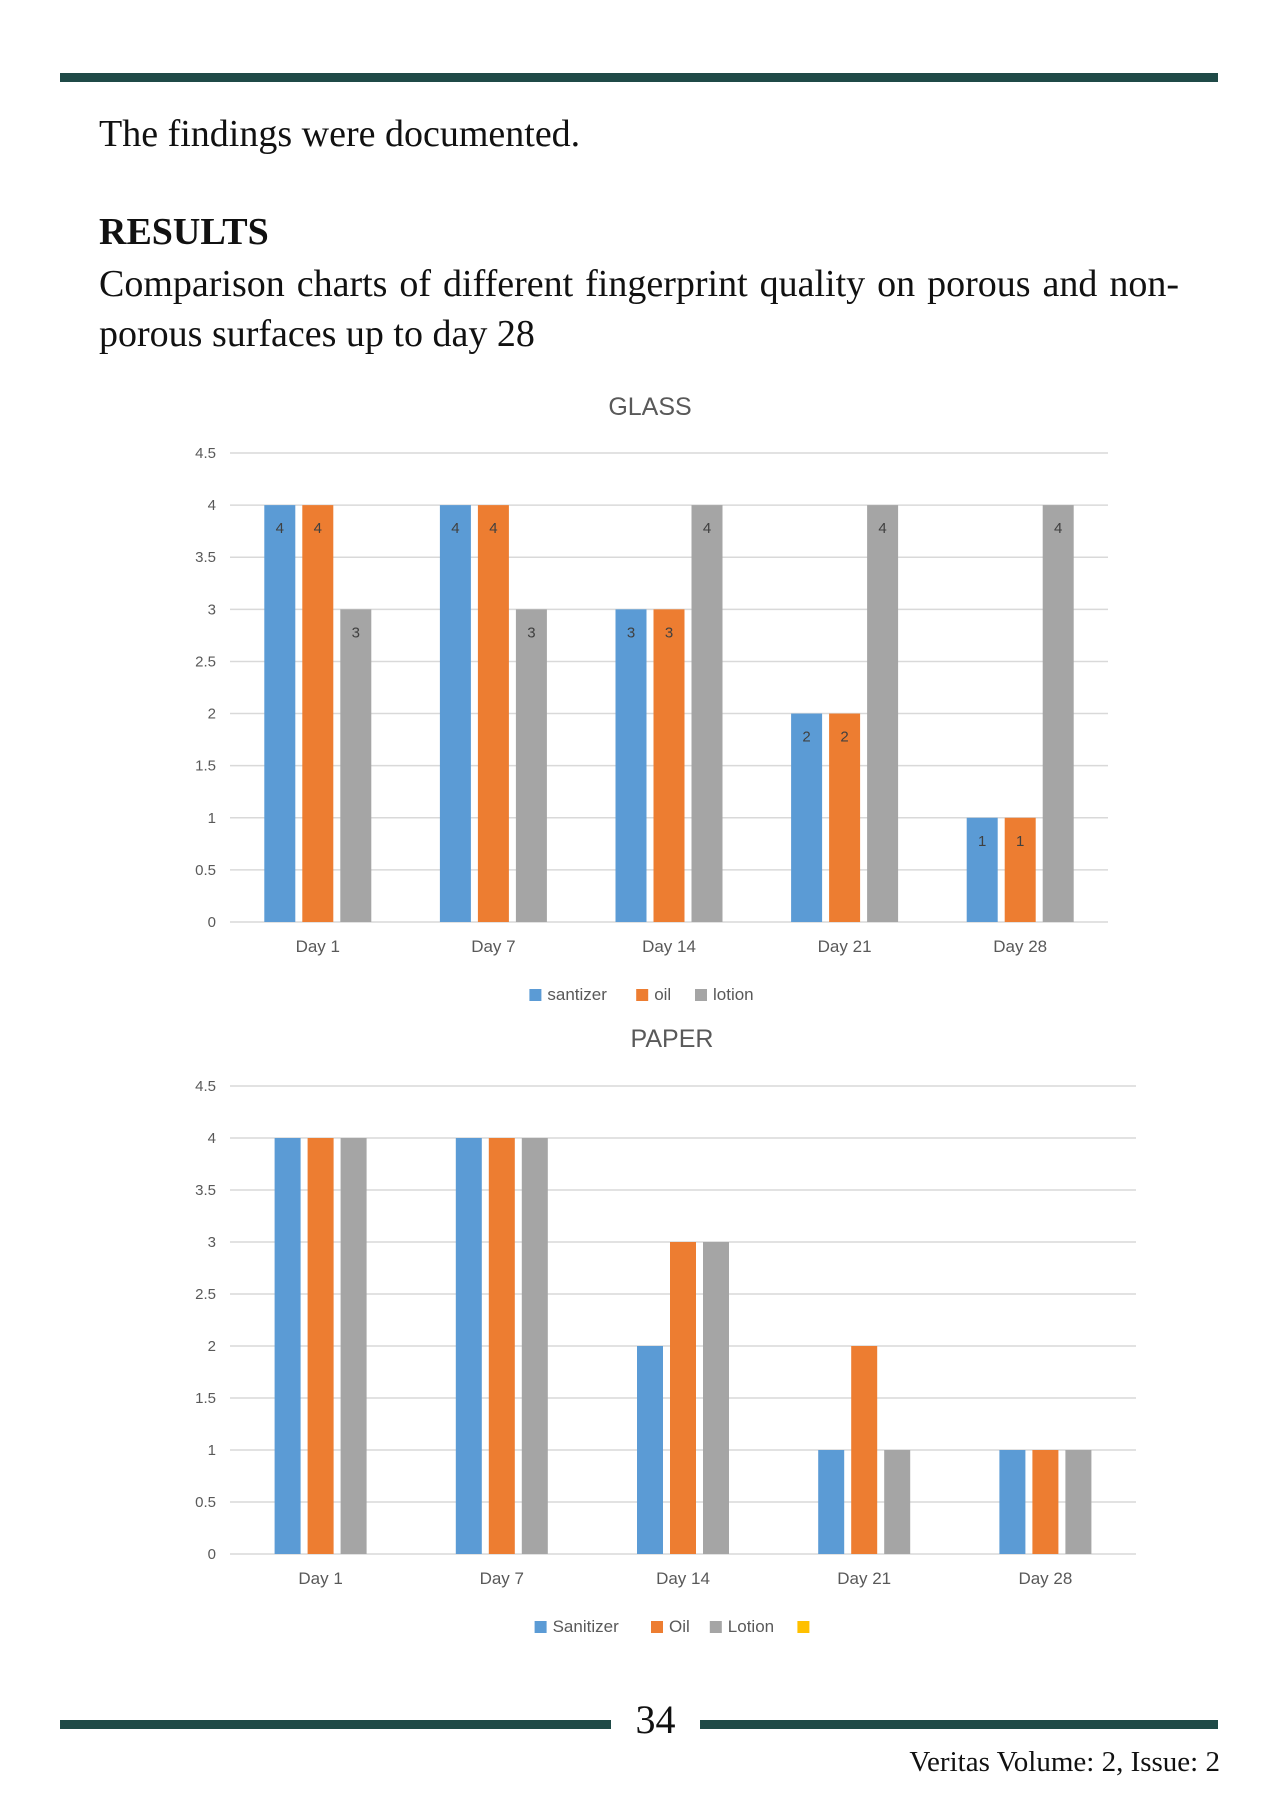 Image resolution: width=1272 pixels, height=1800 pixels. Describe the element at coordinates (639, 77) in the screenshot. I see `header-rule` at that location.